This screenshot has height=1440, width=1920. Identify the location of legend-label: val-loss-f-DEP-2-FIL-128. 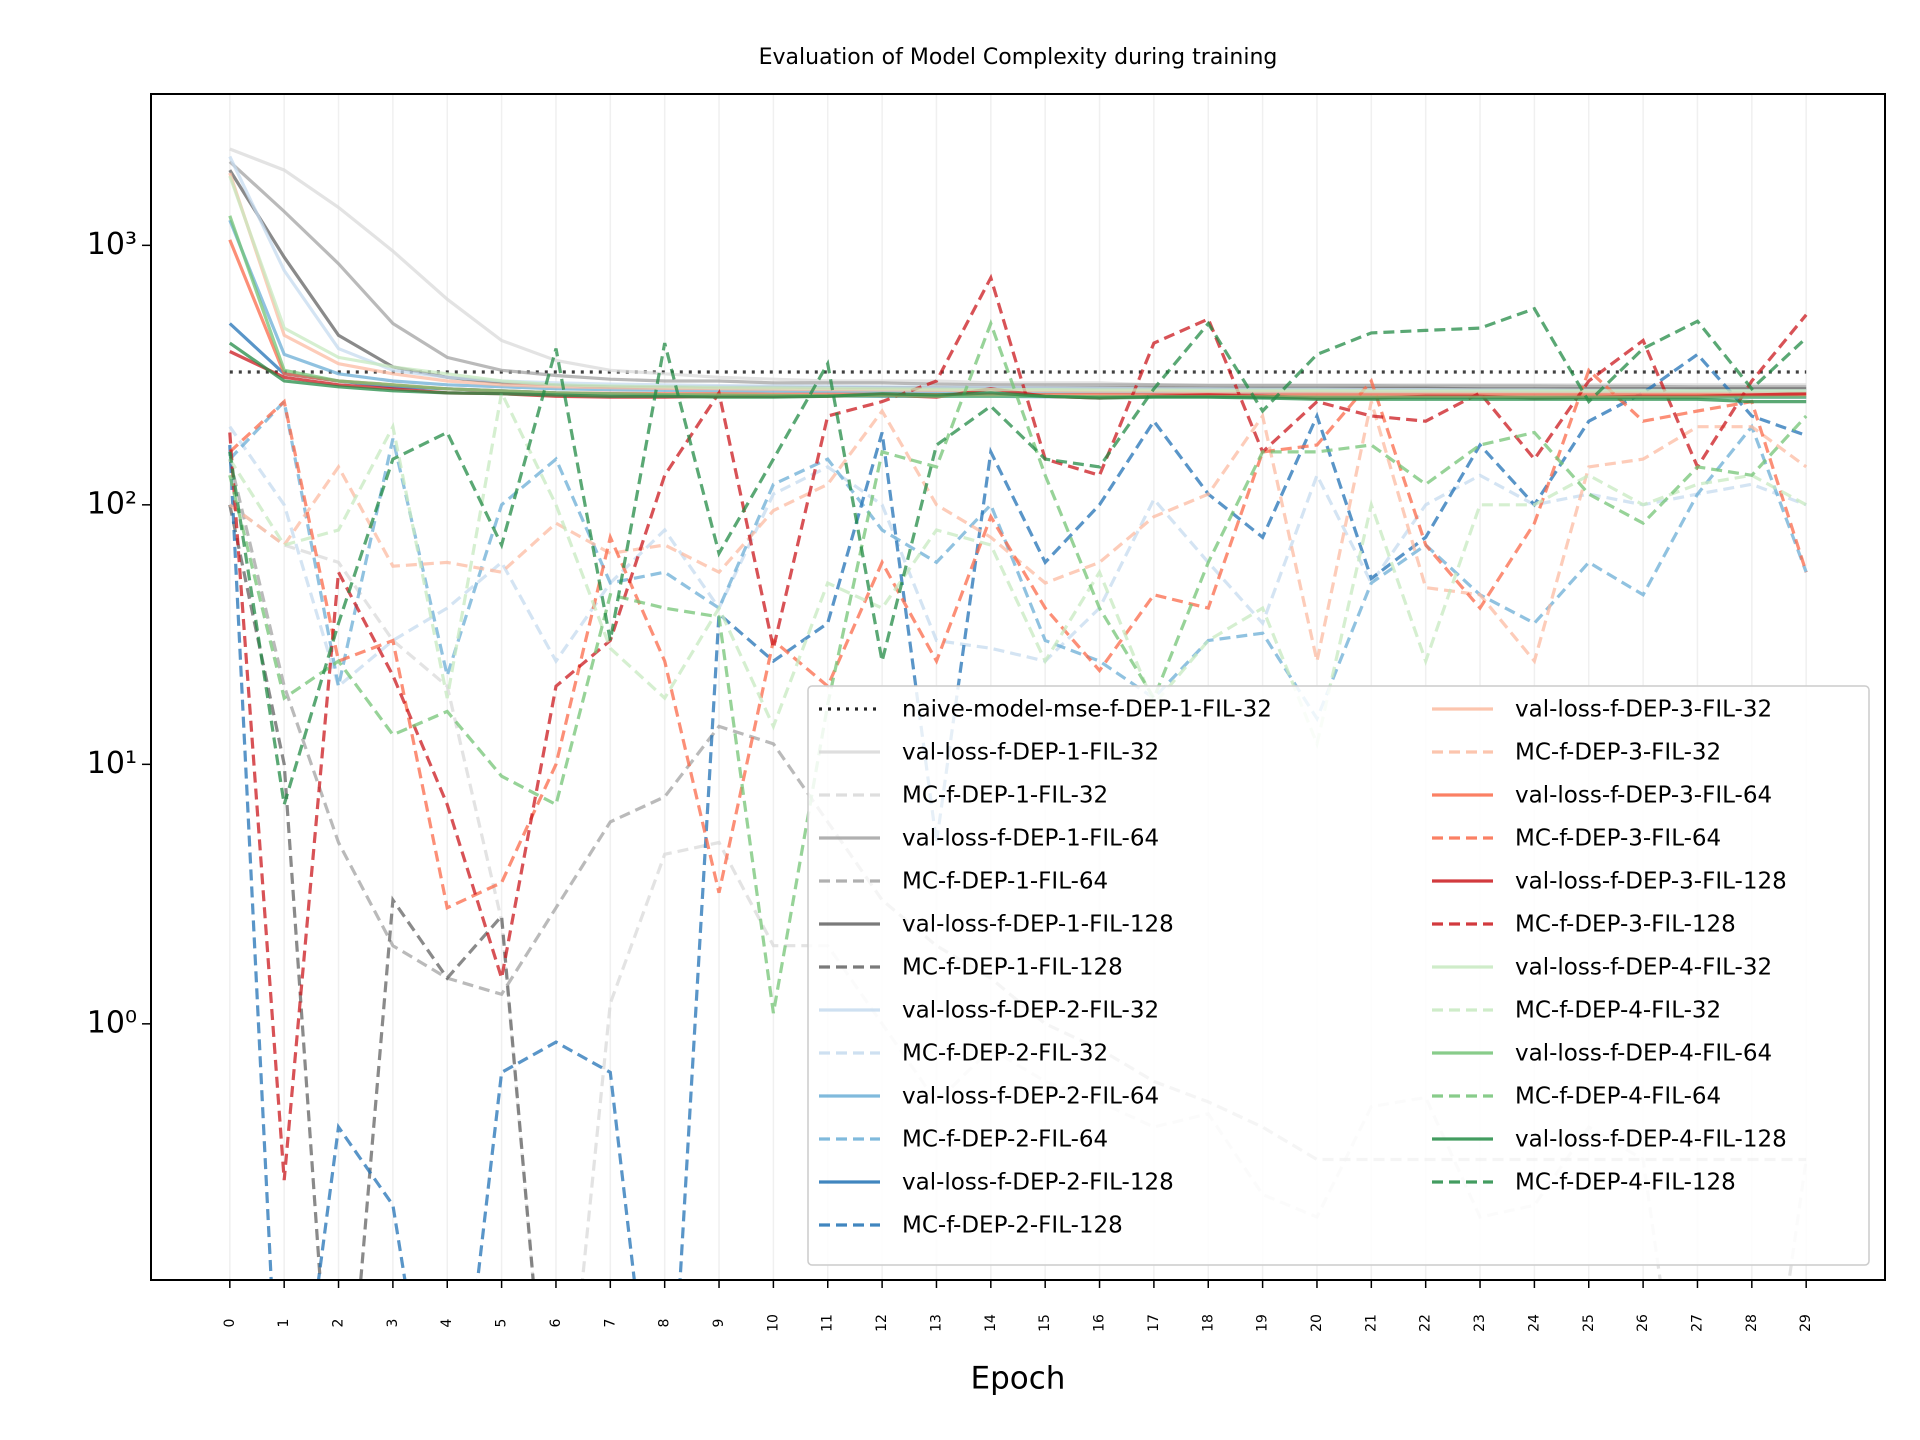
(1038, 1183).